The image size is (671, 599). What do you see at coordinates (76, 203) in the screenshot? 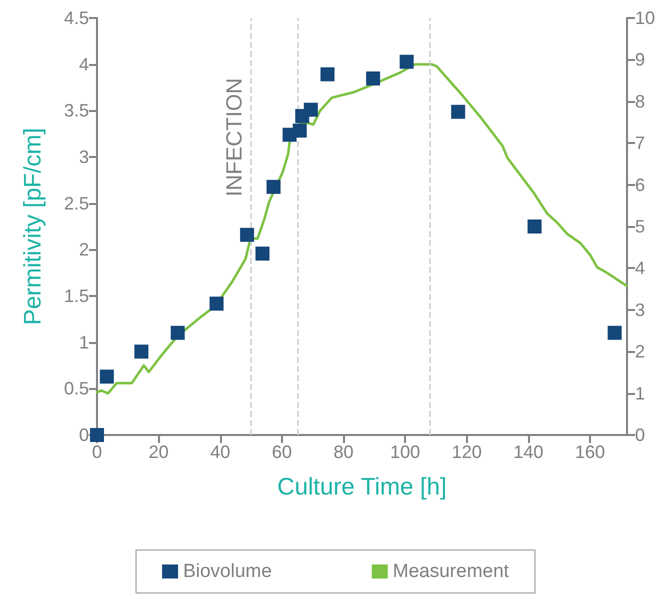
I see `y-tick-label: 2.5` at bounding box center [76, 203].